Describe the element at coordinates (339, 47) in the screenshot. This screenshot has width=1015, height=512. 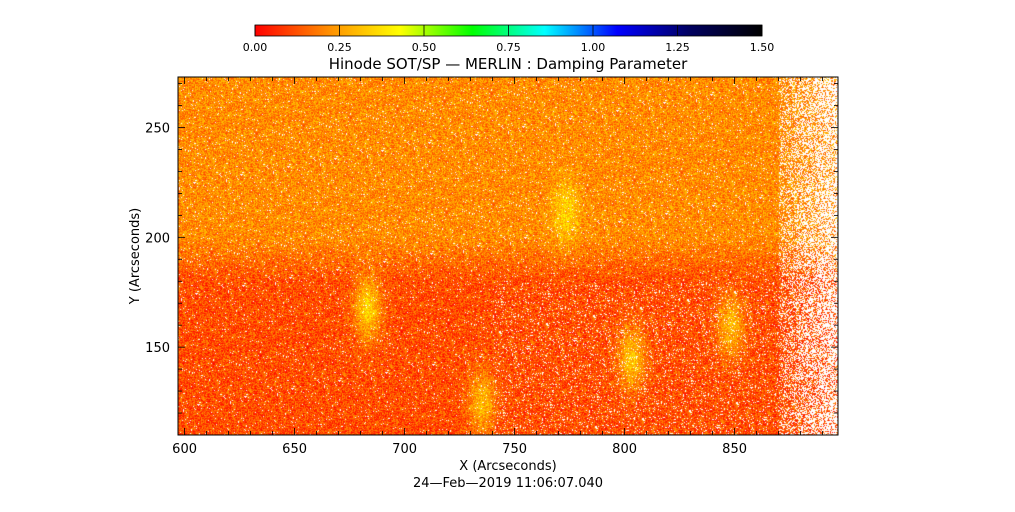
I see `colorbar-tick-label: 0.25` at that location.